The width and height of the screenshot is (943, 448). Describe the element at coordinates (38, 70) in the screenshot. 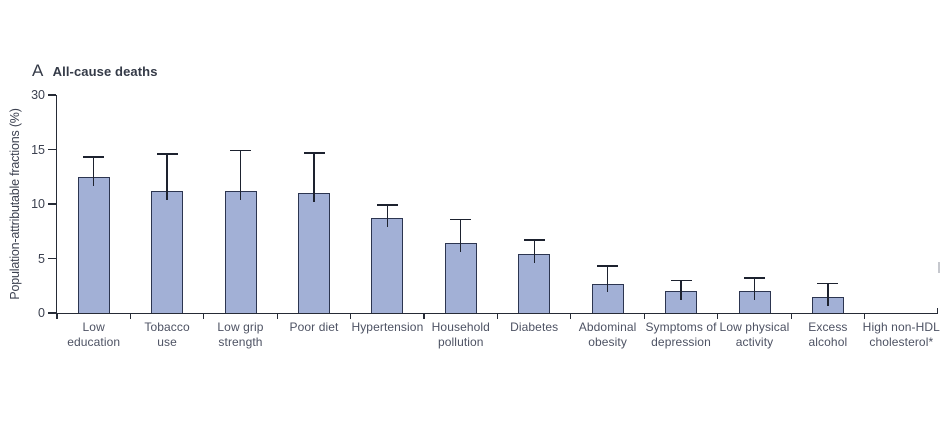

I see `panel-letter: A` at that location.